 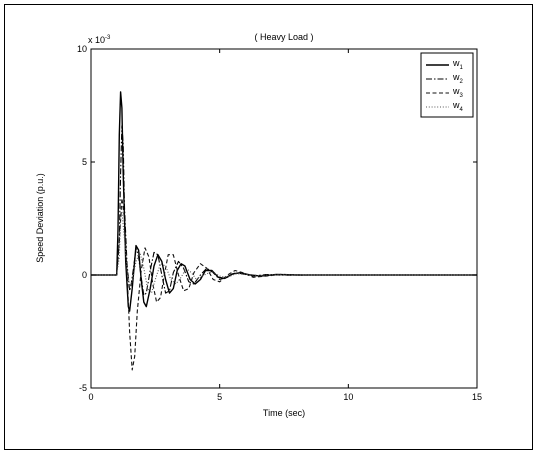 I want to click on legend-label-4: w4, so click(x=458, y=106).